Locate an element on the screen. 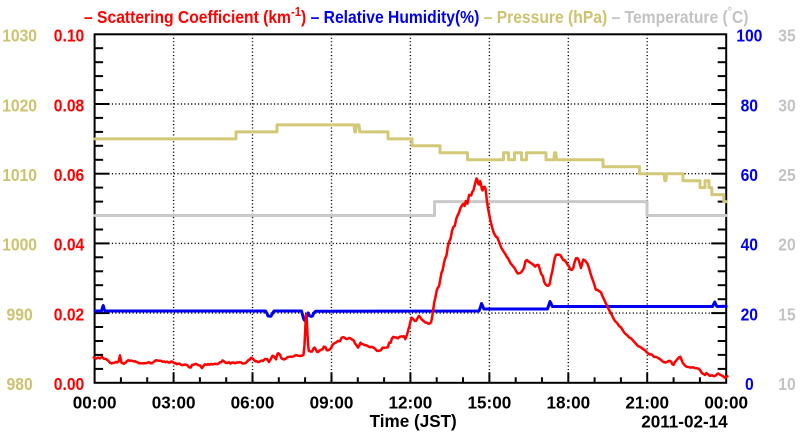  svg-text: Time (JST) is located at coordinates (413, 421).